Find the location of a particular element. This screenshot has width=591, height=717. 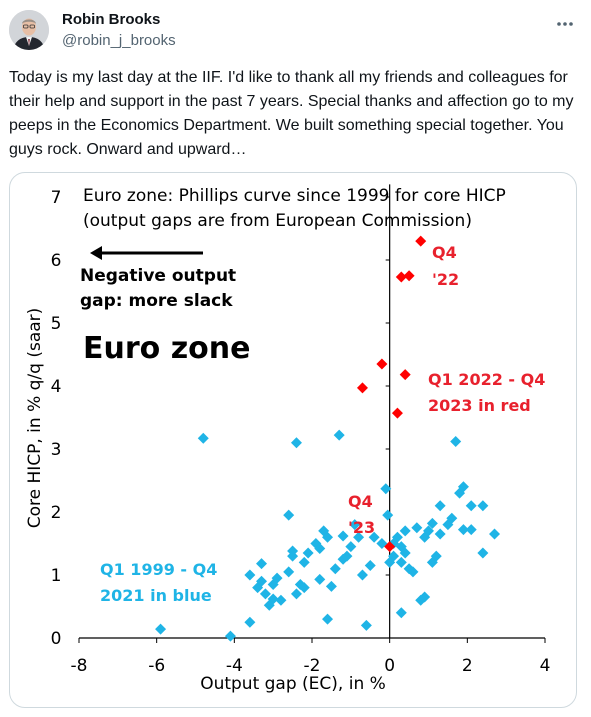

avatar is located at coordinates (29, 30).